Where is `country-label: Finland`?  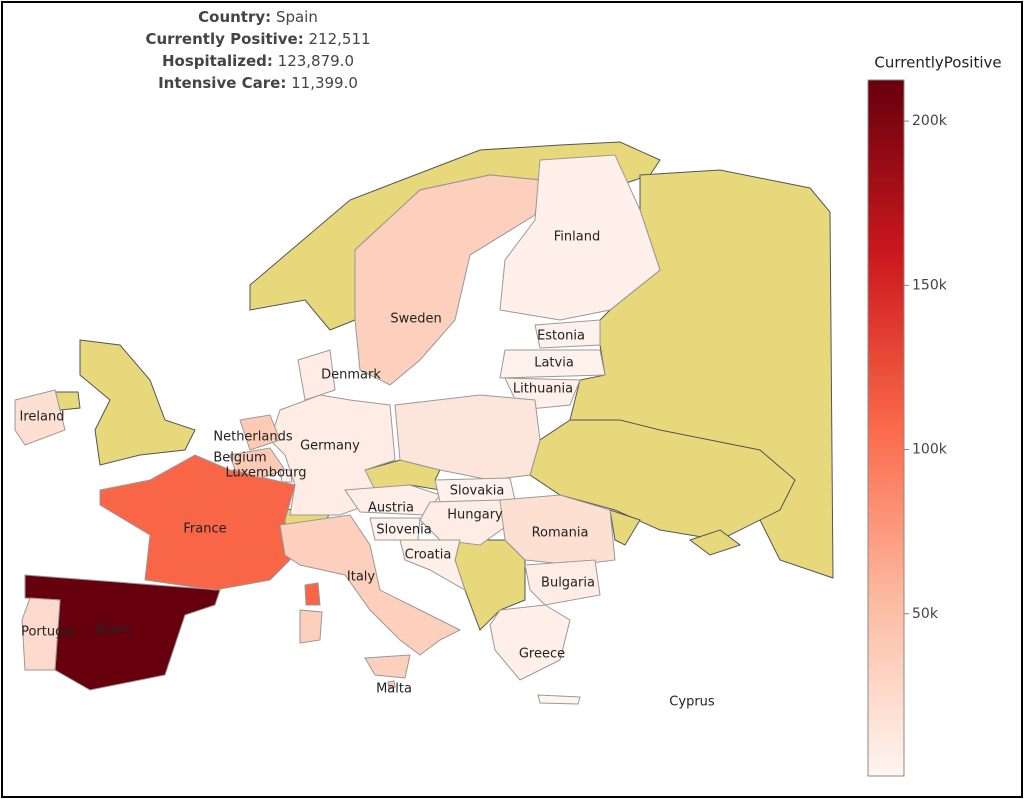
country-label: Finland is located at coordinates (577, 237).